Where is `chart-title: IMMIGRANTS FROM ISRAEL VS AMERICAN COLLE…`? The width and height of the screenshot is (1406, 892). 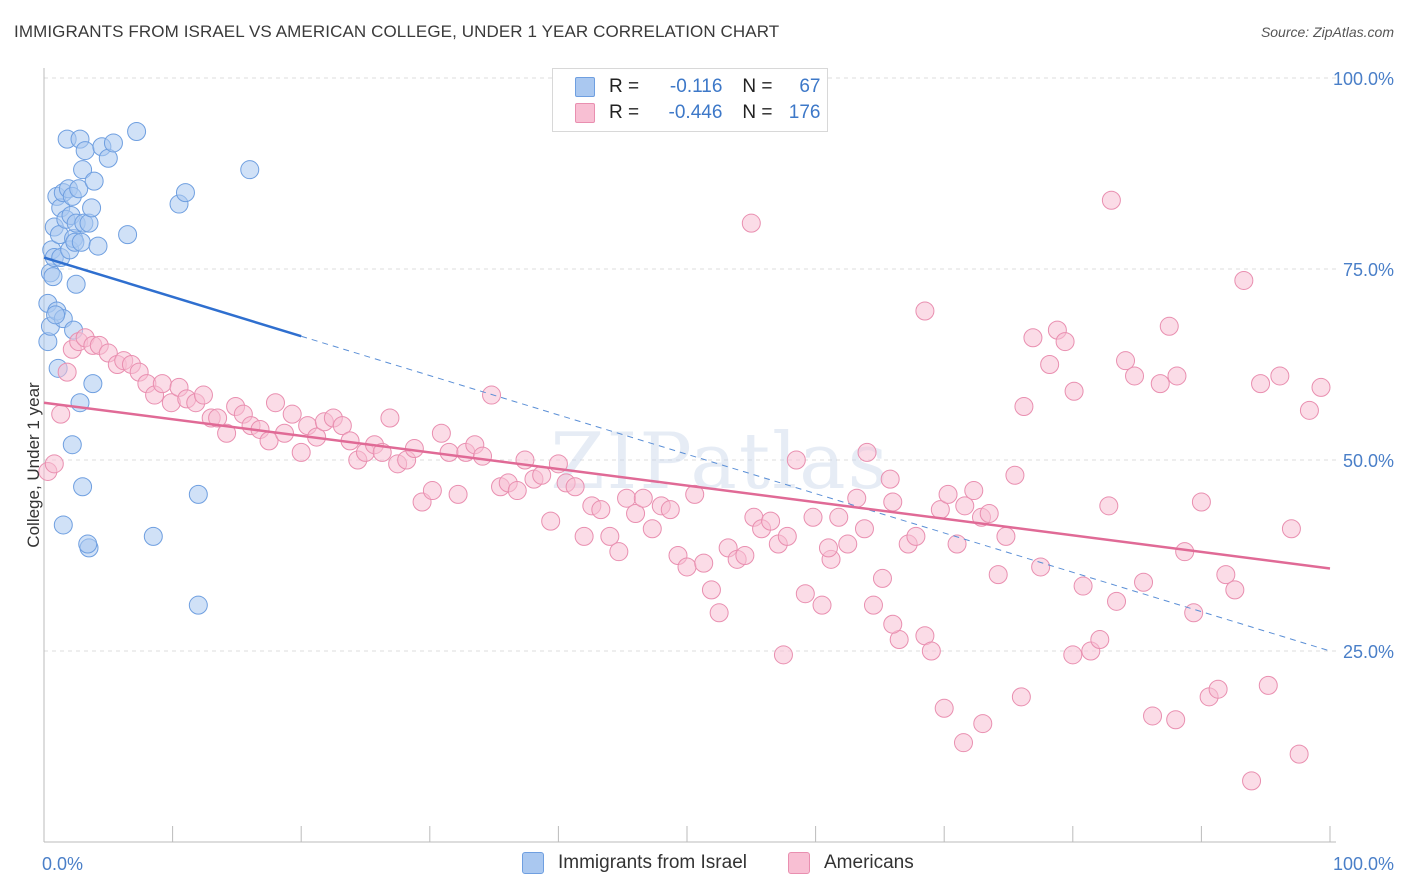
chart-title: IMMIGRANTS FROM ISRAEL VS AMERICAN COLLE… is located at coordinates (397, 31).